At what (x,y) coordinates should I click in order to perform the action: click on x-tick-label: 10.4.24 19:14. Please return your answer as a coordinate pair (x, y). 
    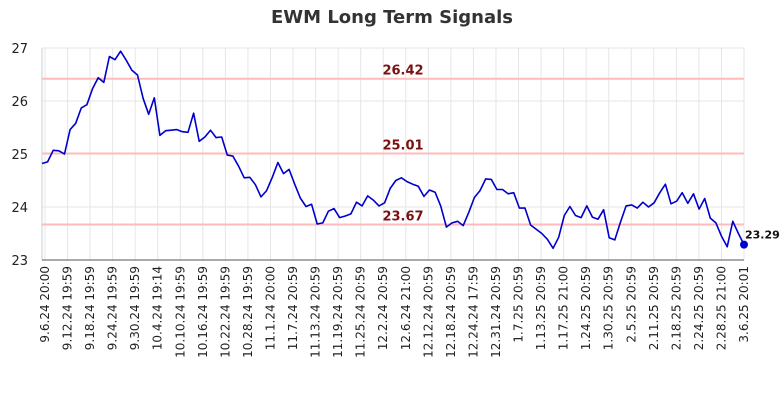
    Looking at the image, I should click on (158, 308).